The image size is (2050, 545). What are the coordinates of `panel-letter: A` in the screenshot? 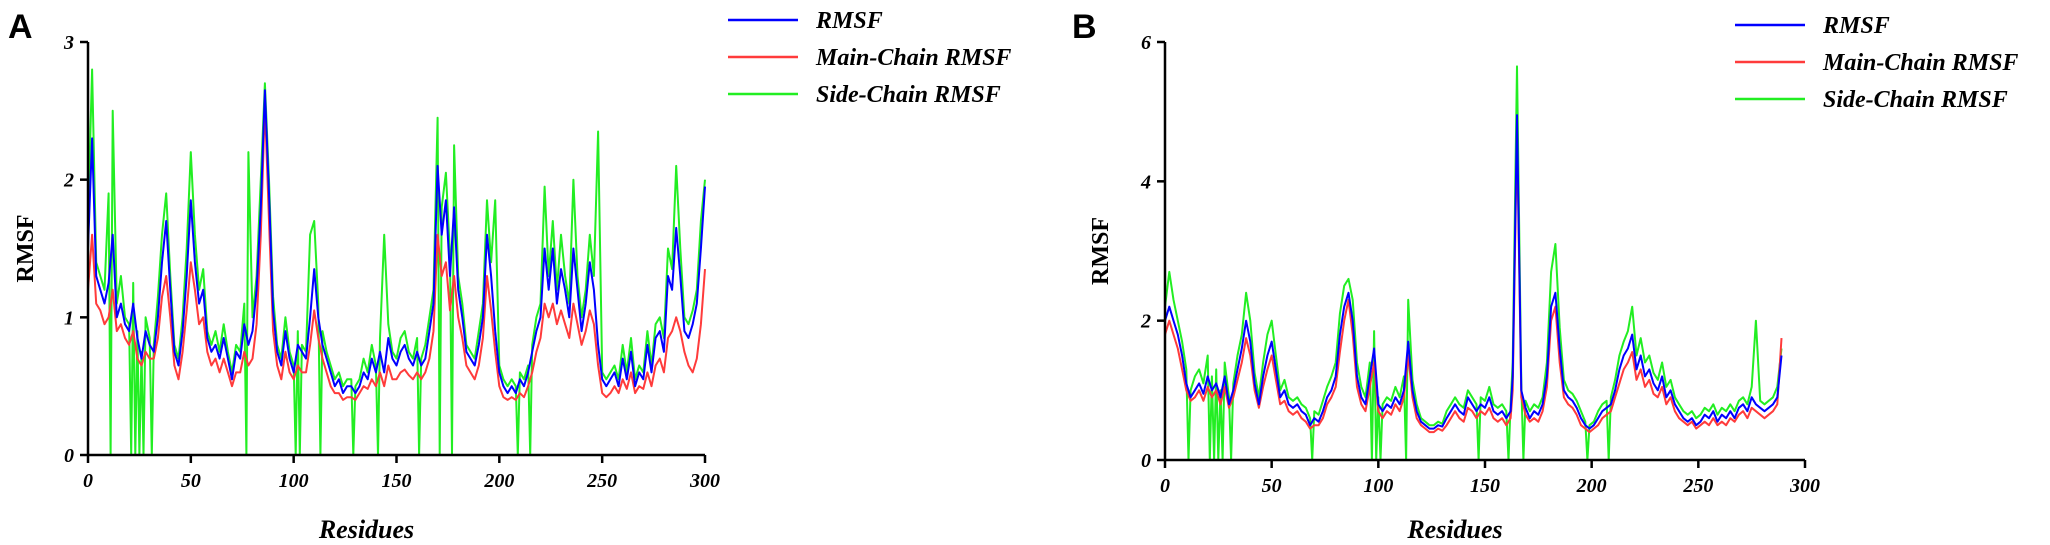 It's located at (20, 27).